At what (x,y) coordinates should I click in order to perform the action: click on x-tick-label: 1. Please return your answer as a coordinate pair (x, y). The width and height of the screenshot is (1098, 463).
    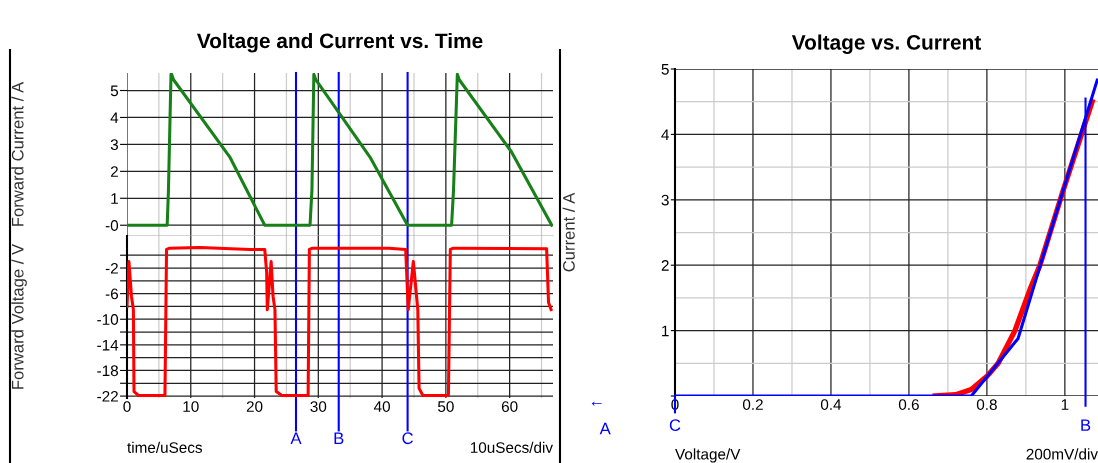
    Looking at the image, I should click on (1065, 404).